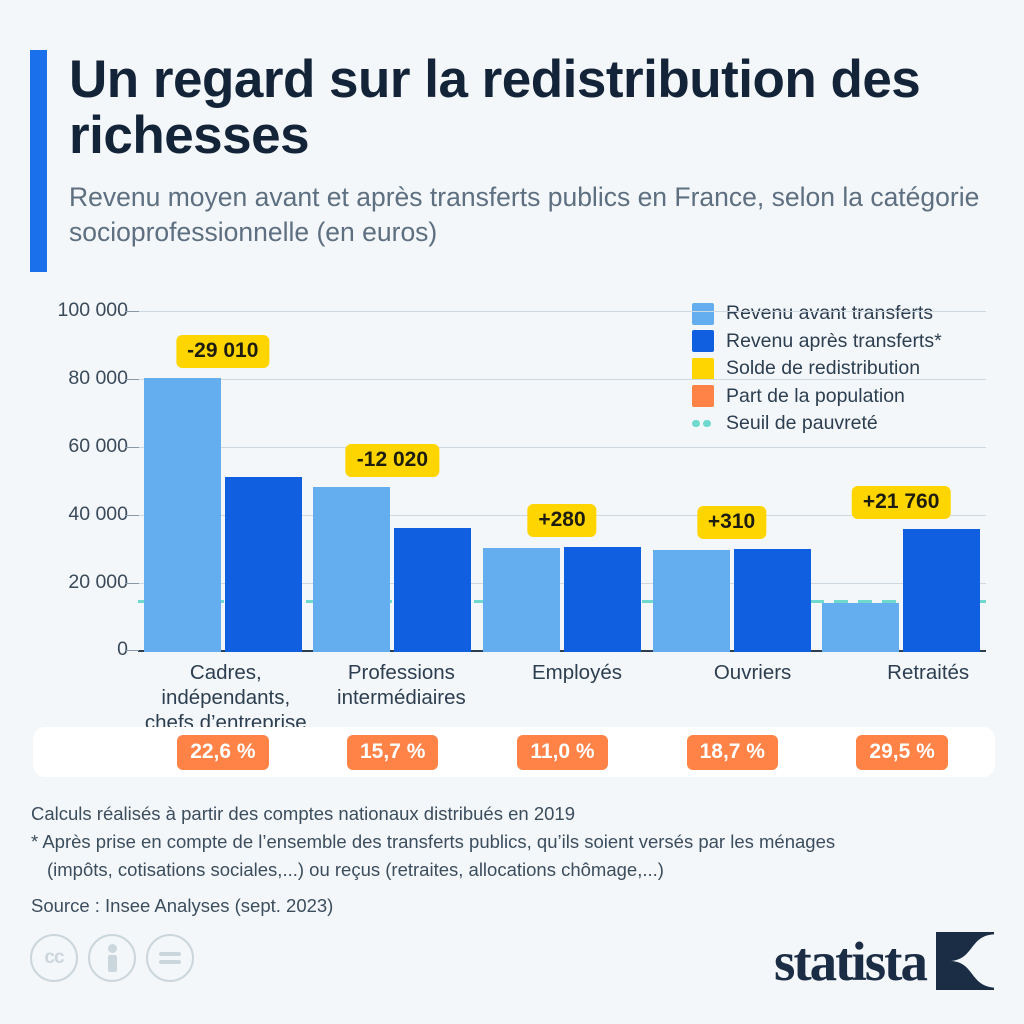 The image size is (1024, 1024). Describe the element at coordinates (823, 368) in the screenshot. I see `legend-label: Solde de redistribution` at that location.